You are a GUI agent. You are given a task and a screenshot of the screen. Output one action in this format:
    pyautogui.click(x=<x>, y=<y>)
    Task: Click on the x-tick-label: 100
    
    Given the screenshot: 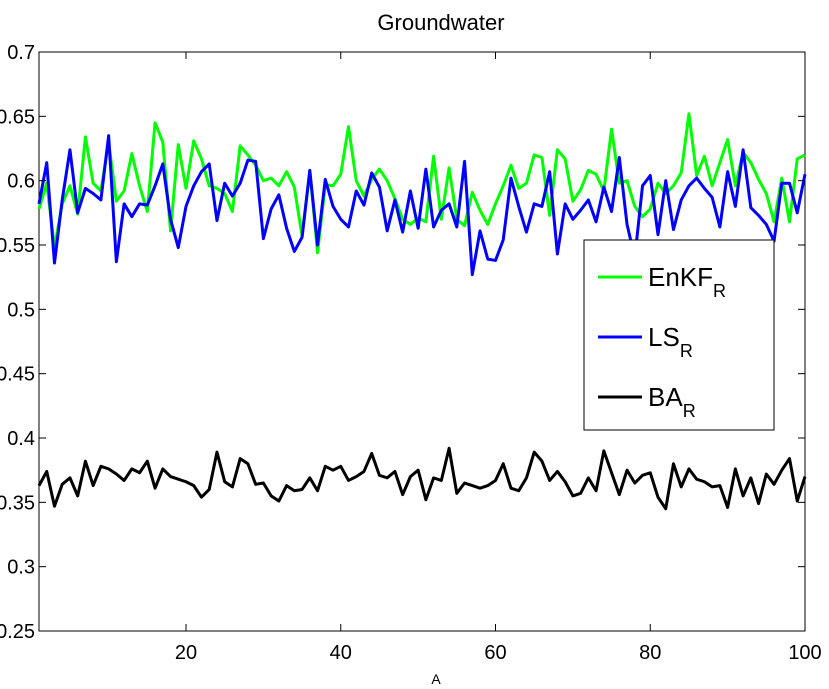 What is the action you would take?
    pyautogui.click(x=804, y=653)
    